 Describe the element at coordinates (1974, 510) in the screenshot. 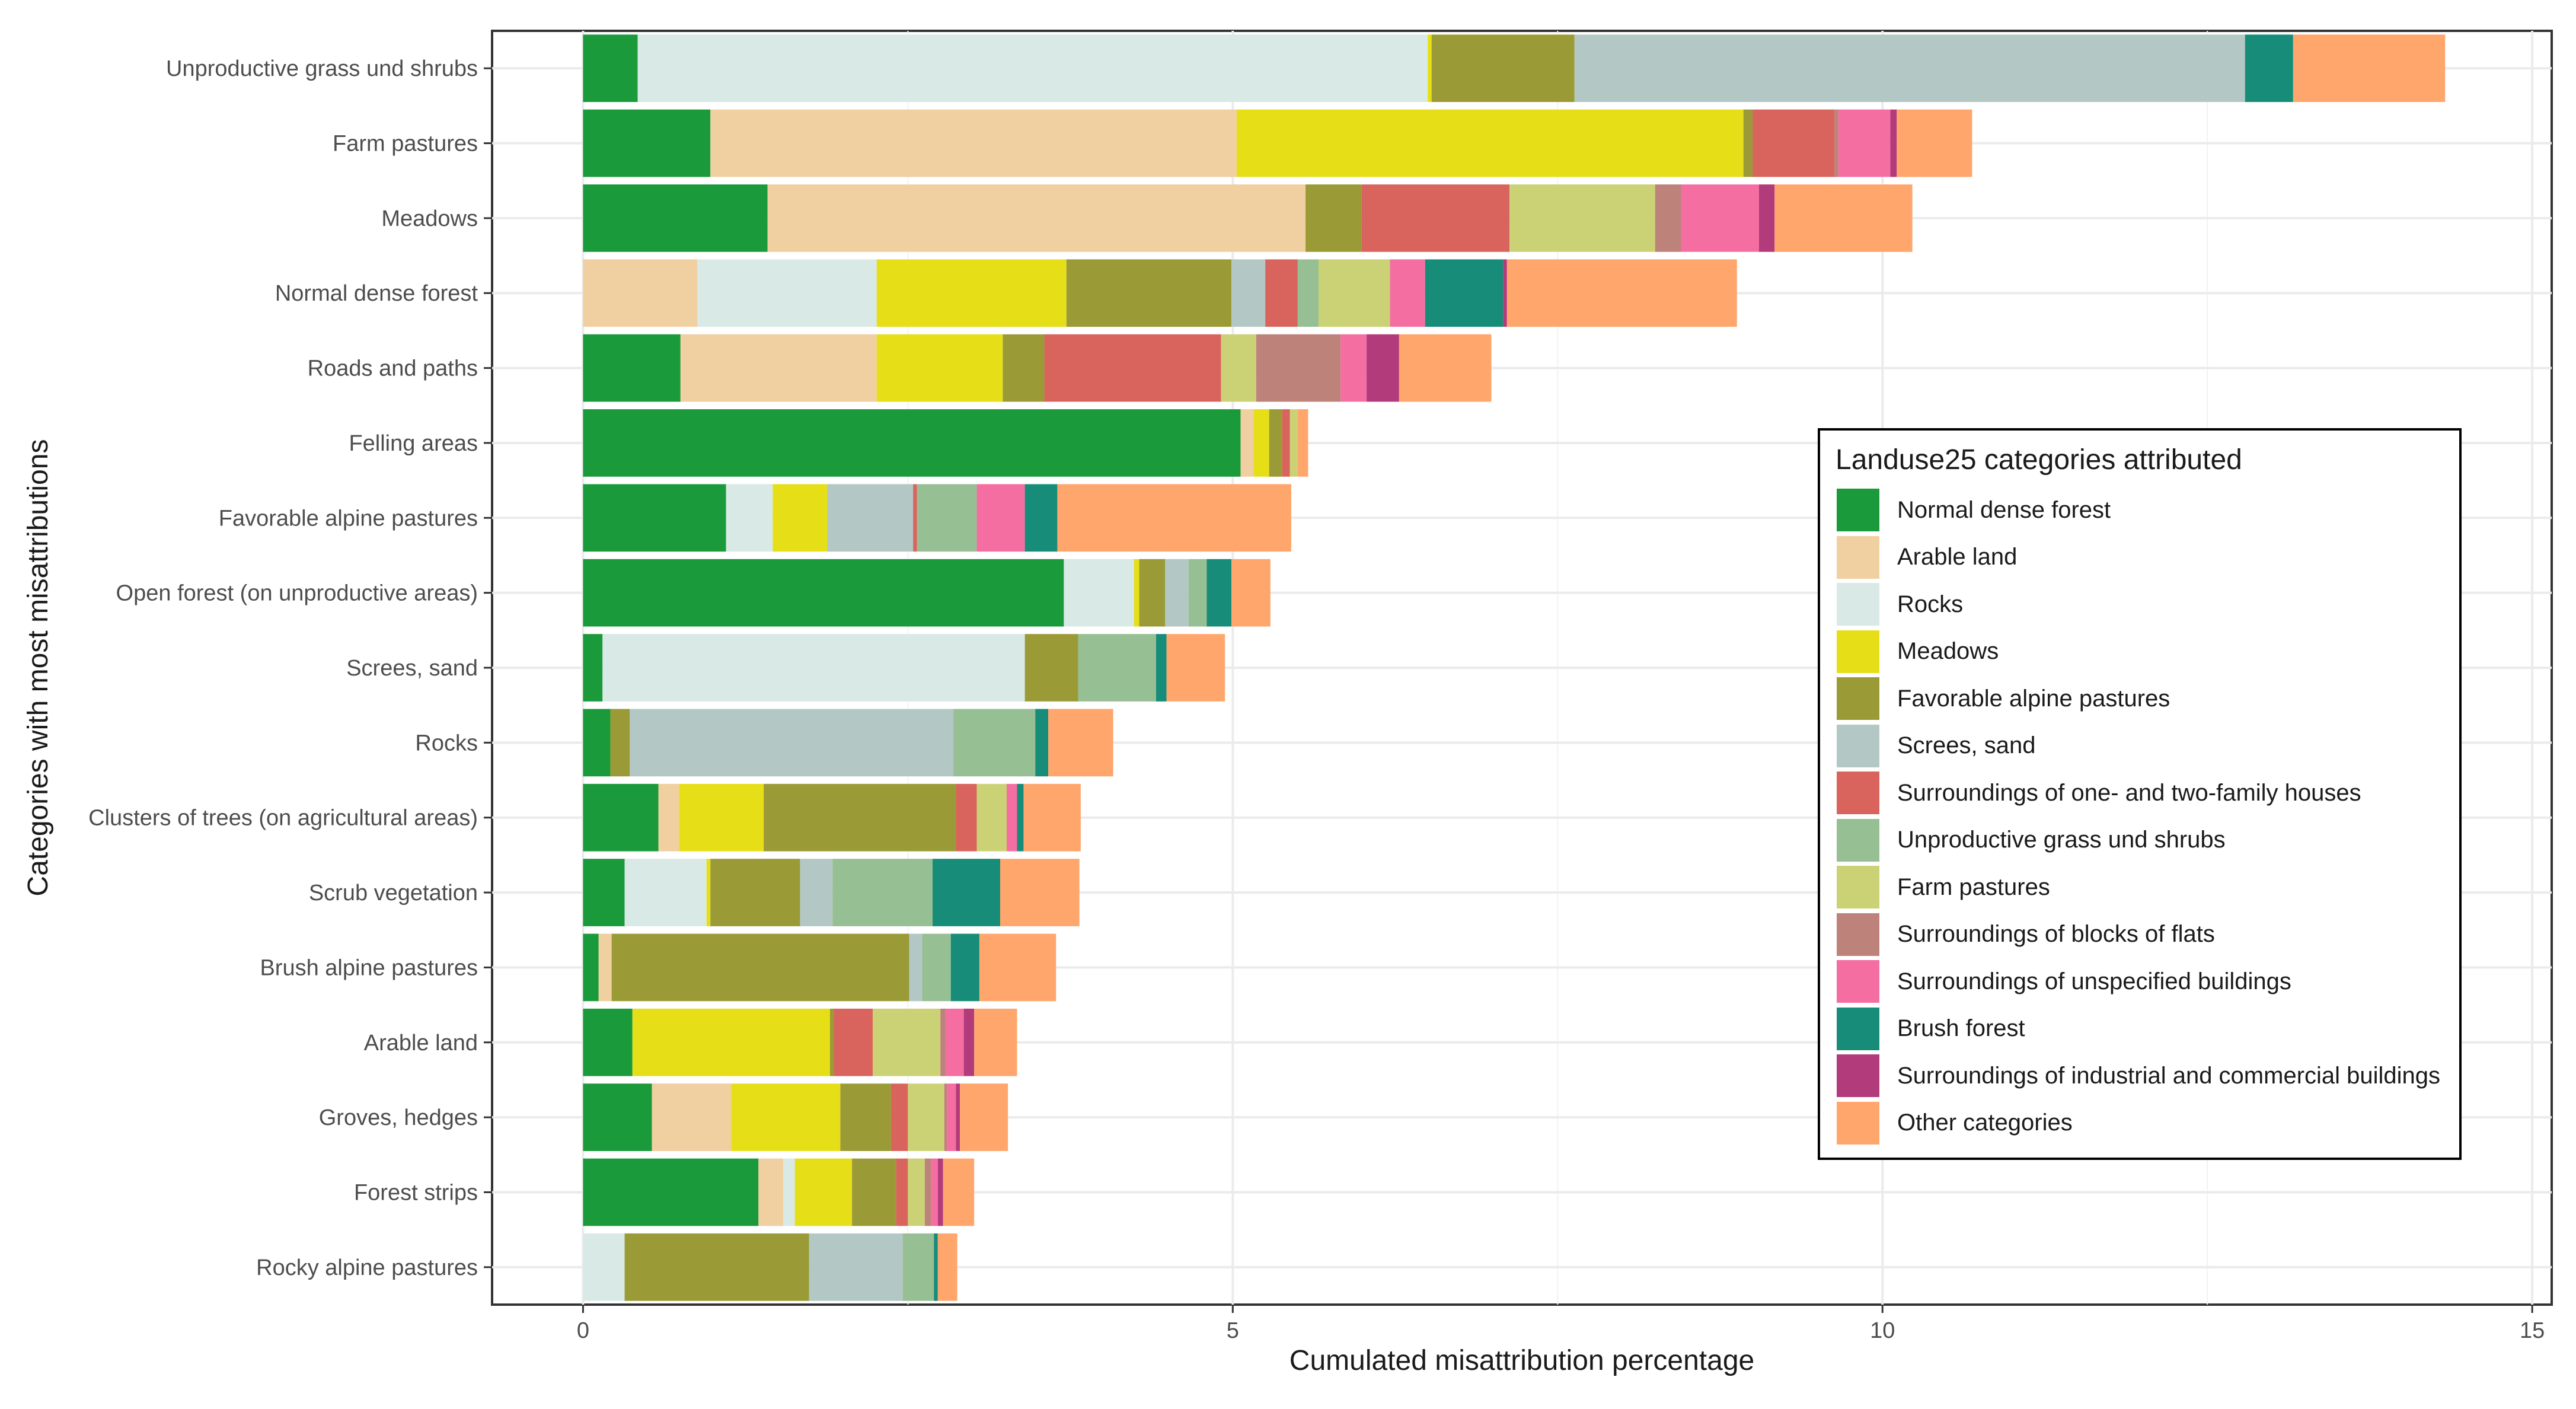

I see `legend-item-normal-dense-forest: Normal dense forest` at that location.